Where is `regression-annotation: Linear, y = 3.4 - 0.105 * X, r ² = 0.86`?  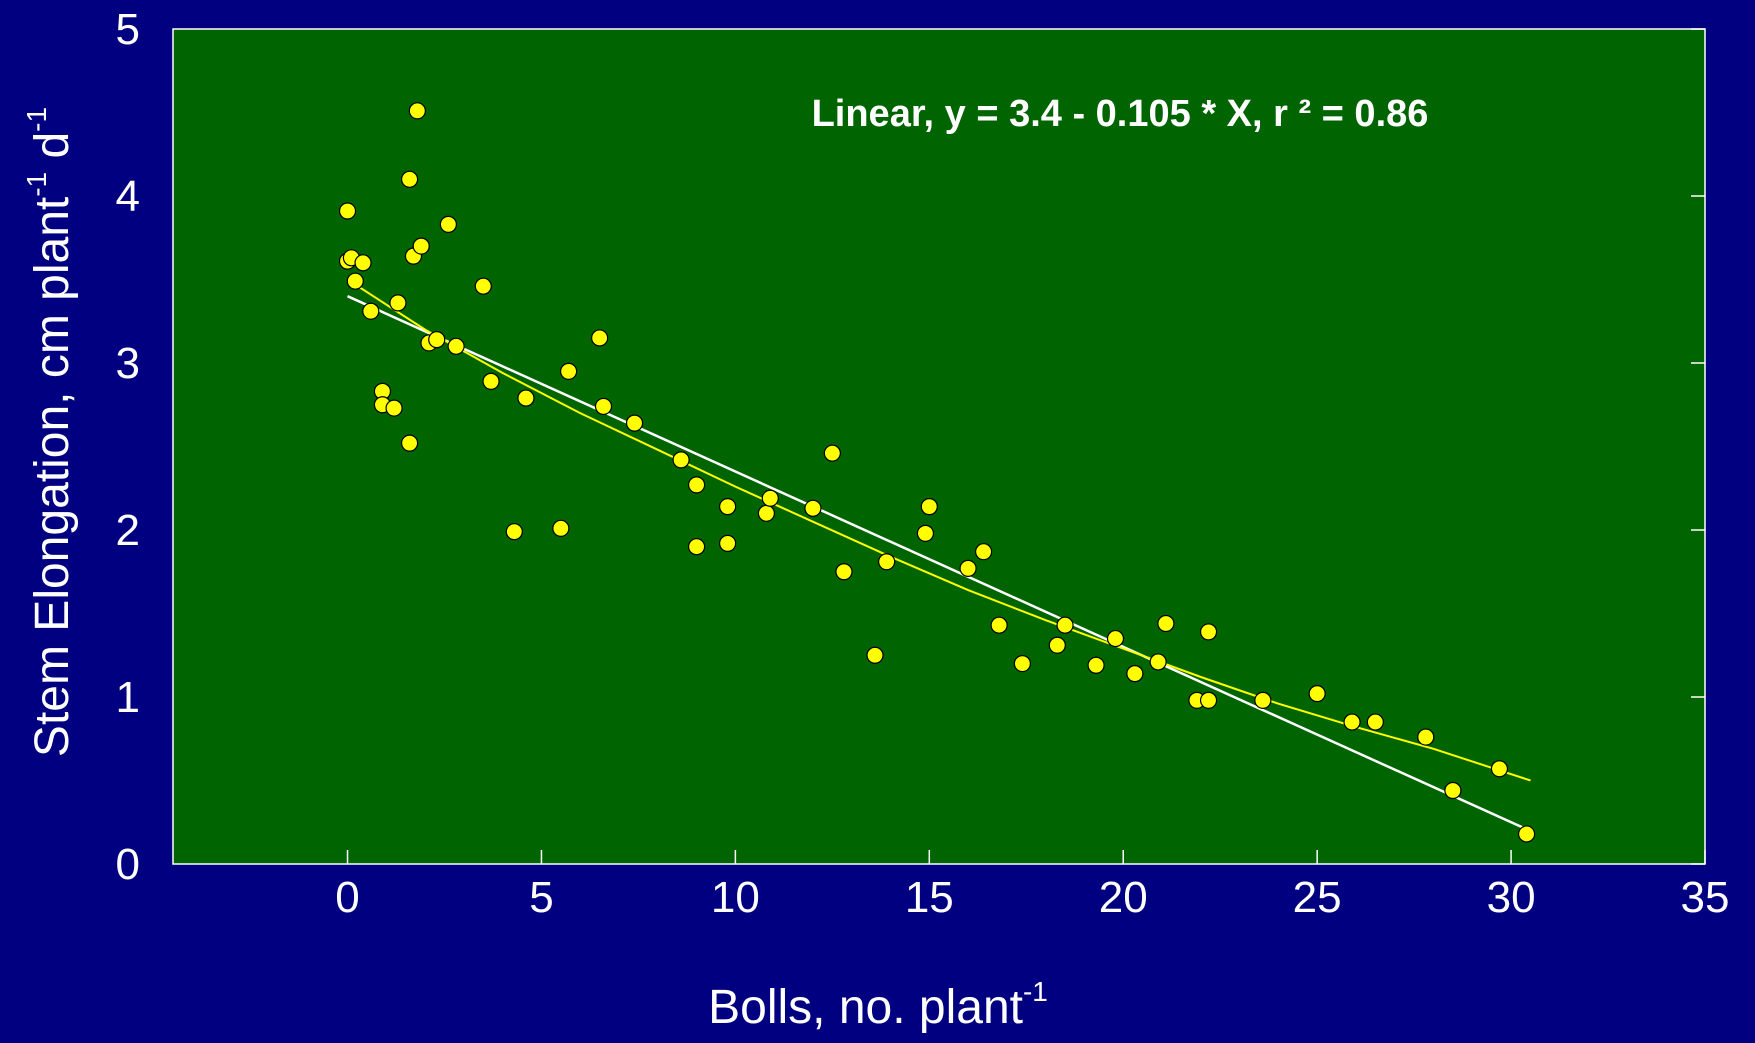 regression-annotation: Linear, y = 3.4 - 0.105 * X, r ² = 0.86 is located at coordinates (1120, 114).